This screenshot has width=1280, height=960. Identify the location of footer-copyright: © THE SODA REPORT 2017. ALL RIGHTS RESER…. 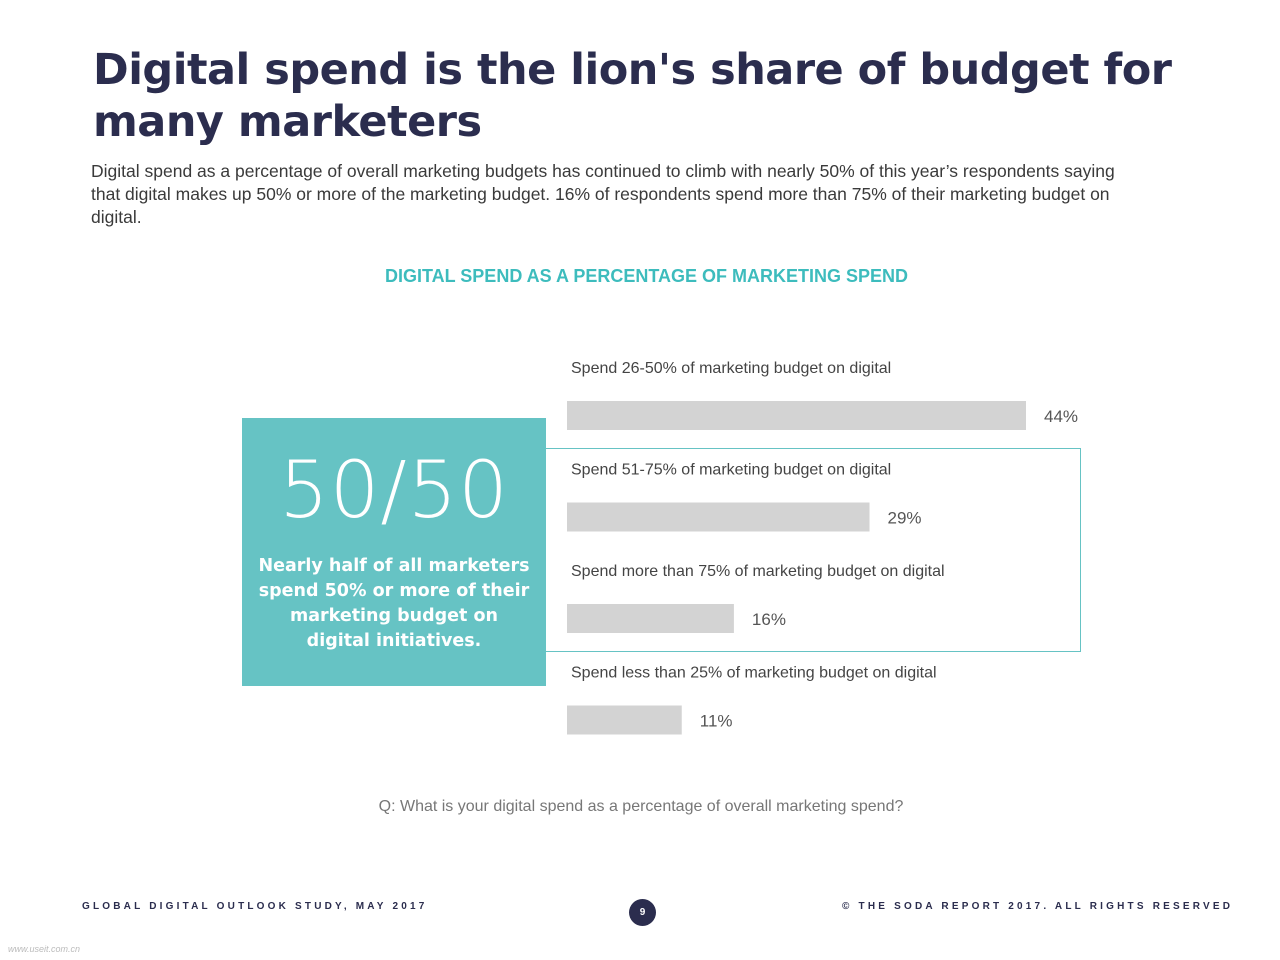
(1038, 906).